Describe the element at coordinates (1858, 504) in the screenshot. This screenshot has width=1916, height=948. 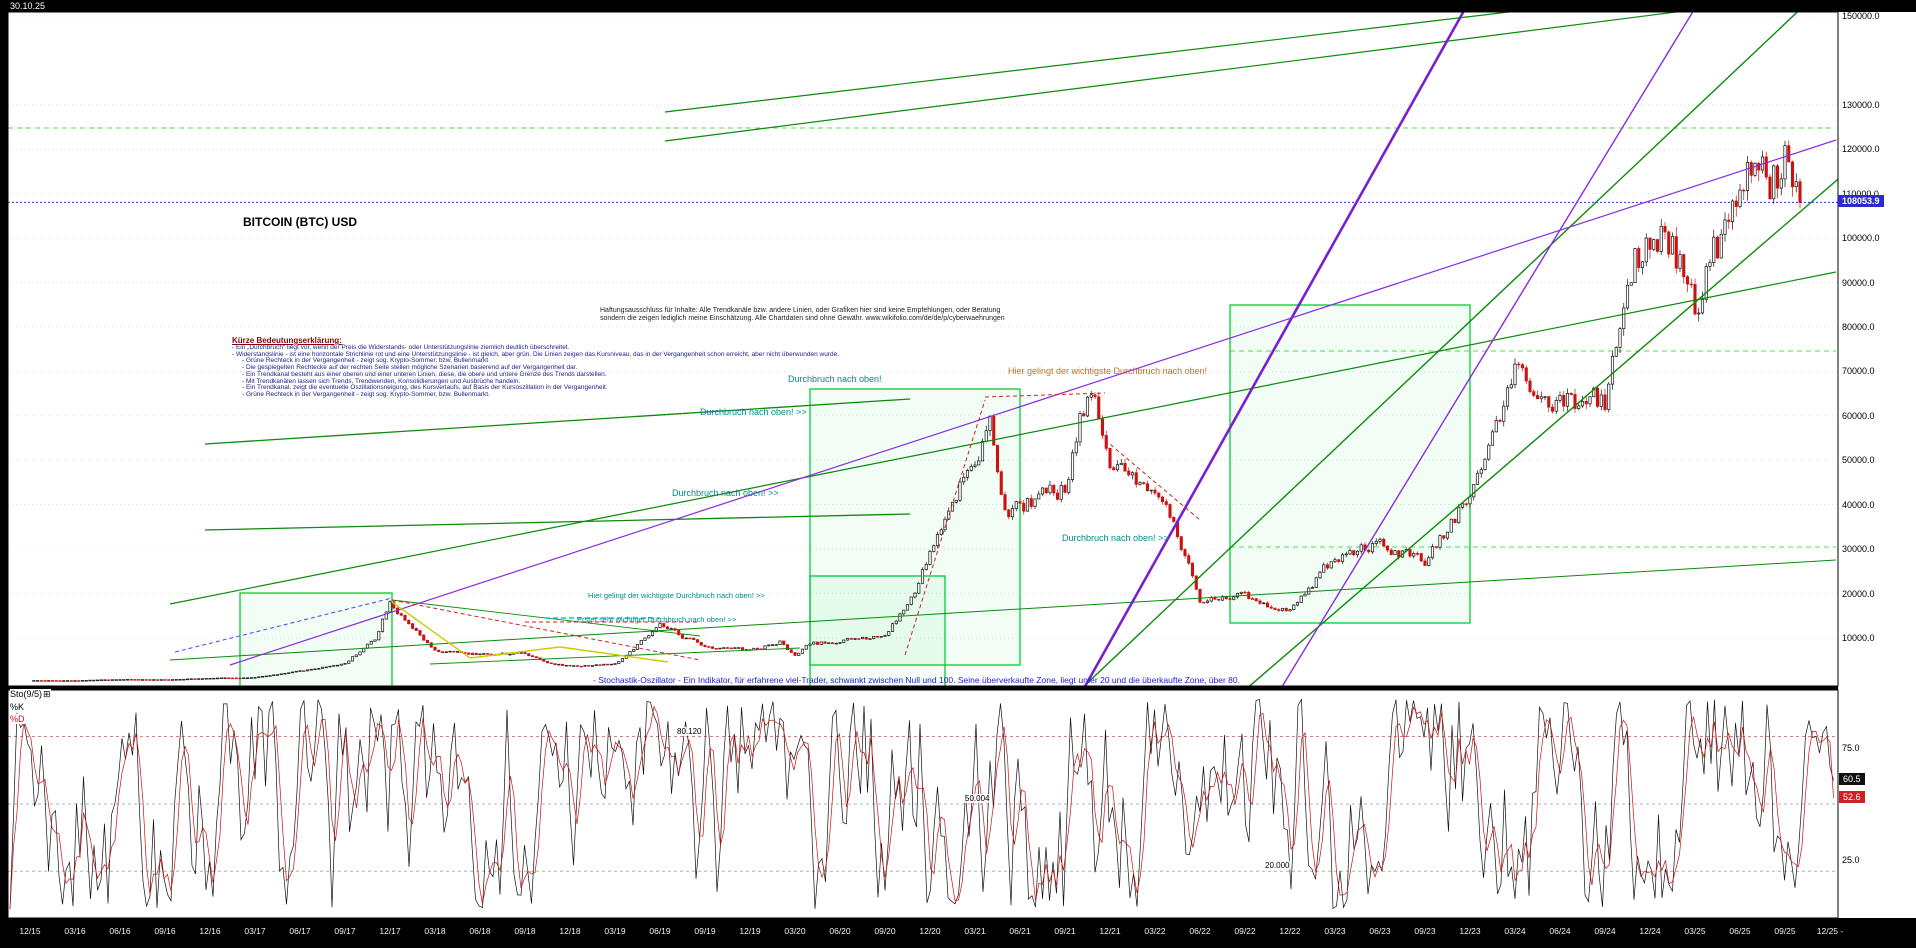
I see `price-axis-label: 40000.0` at that location.